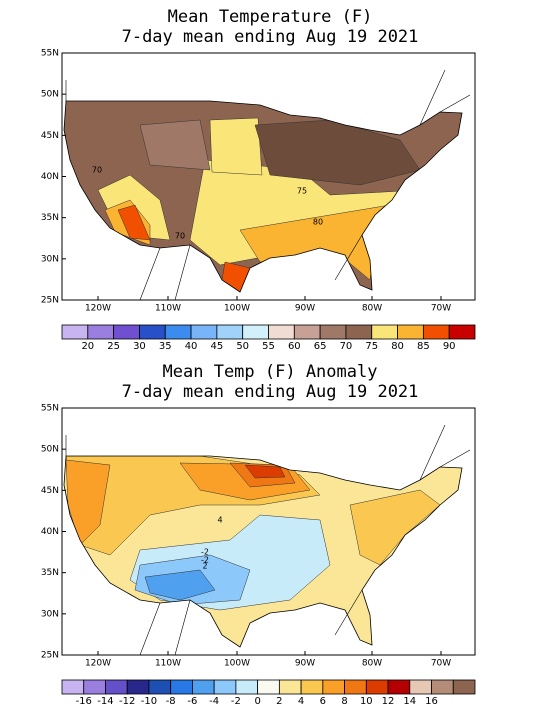 The width and height of the screenshot is (540, 709). What do you see at coordinates (149, 701) in the screenshot?
I see `colorbar-label: -10` at bounding box center [149, 701].